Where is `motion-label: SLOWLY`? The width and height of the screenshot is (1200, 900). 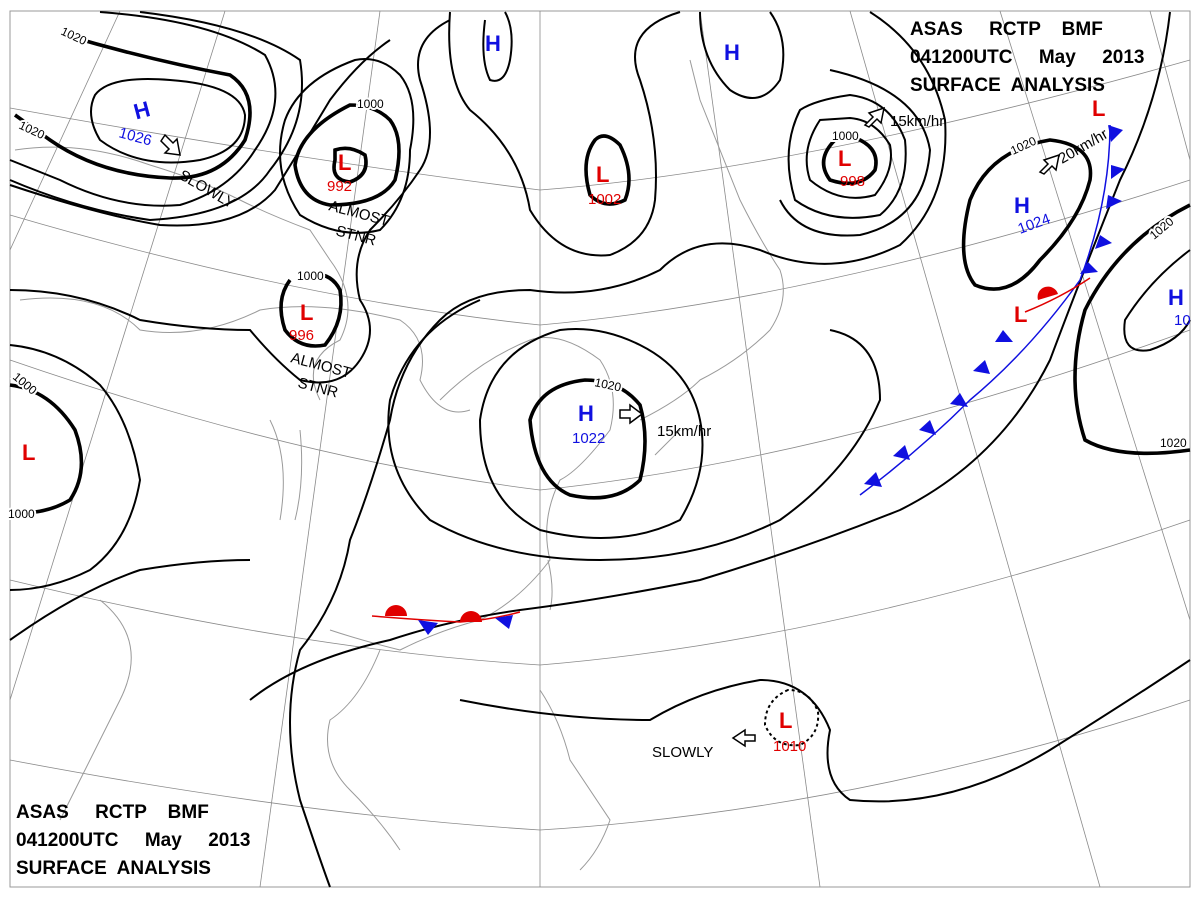
motion-label: SLOWLY is located at coordinates (682, 752).